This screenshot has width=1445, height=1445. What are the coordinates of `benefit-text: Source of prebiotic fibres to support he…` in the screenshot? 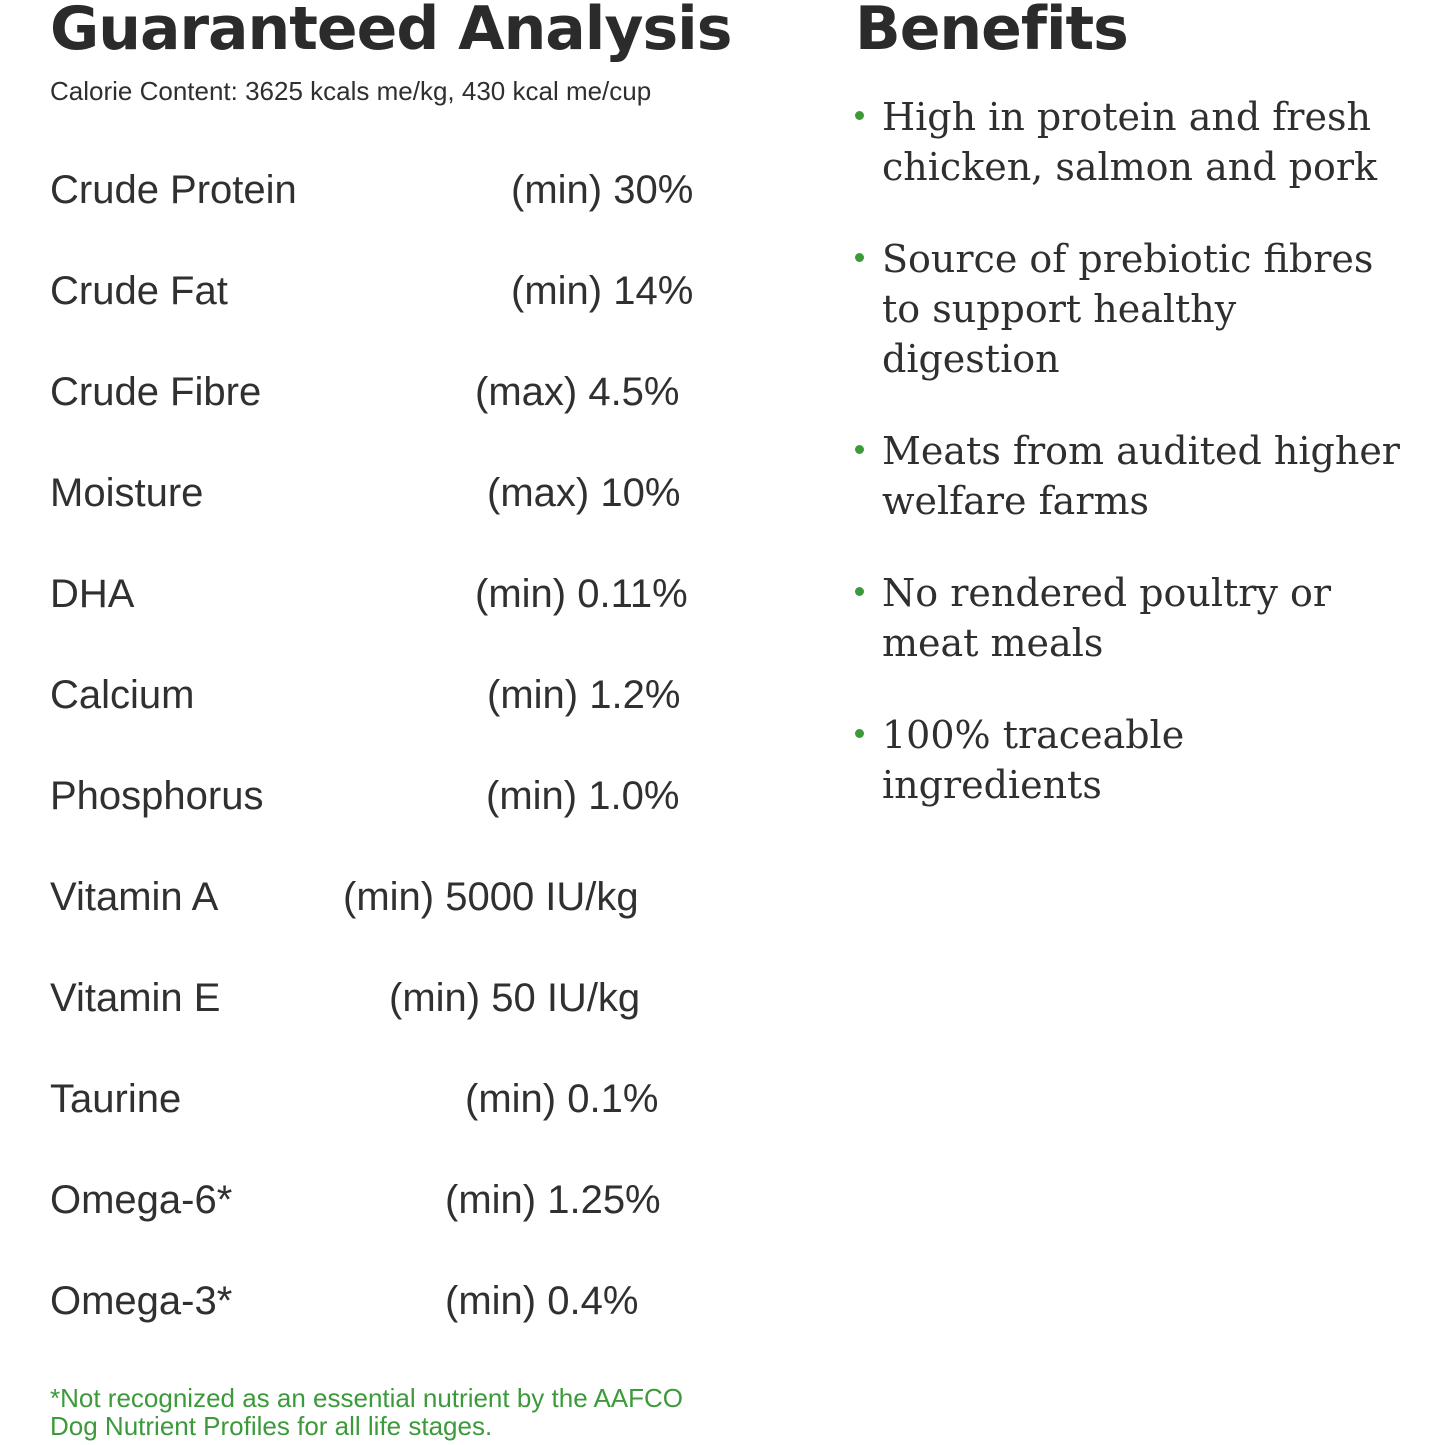 It's located at (1128, 309).